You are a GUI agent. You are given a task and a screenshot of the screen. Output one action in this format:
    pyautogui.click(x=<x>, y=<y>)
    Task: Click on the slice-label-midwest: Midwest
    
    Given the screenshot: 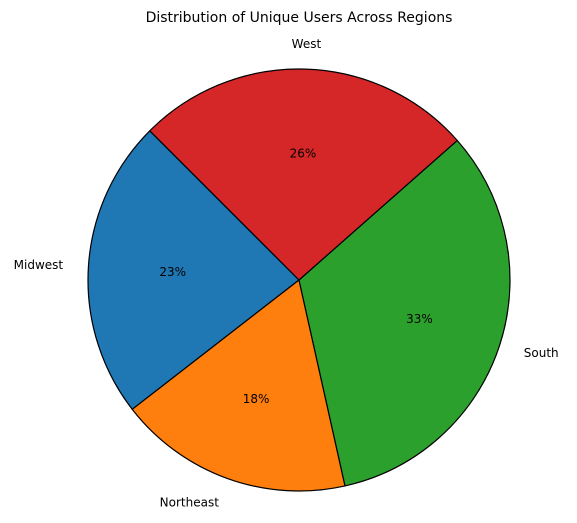 What is the action you would take?
    pyautogui.click(x=39, y=265)
    